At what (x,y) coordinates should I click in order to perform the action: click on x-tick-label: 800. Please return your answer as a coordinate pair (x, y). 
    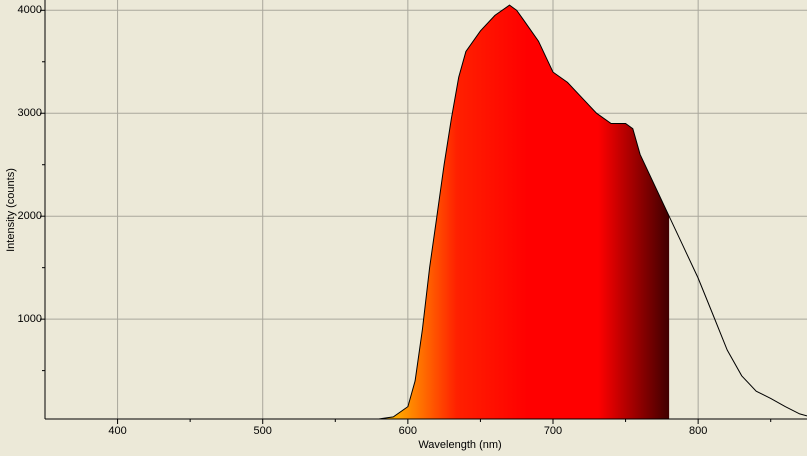
    Looking at the image, I should click on (698, 431).